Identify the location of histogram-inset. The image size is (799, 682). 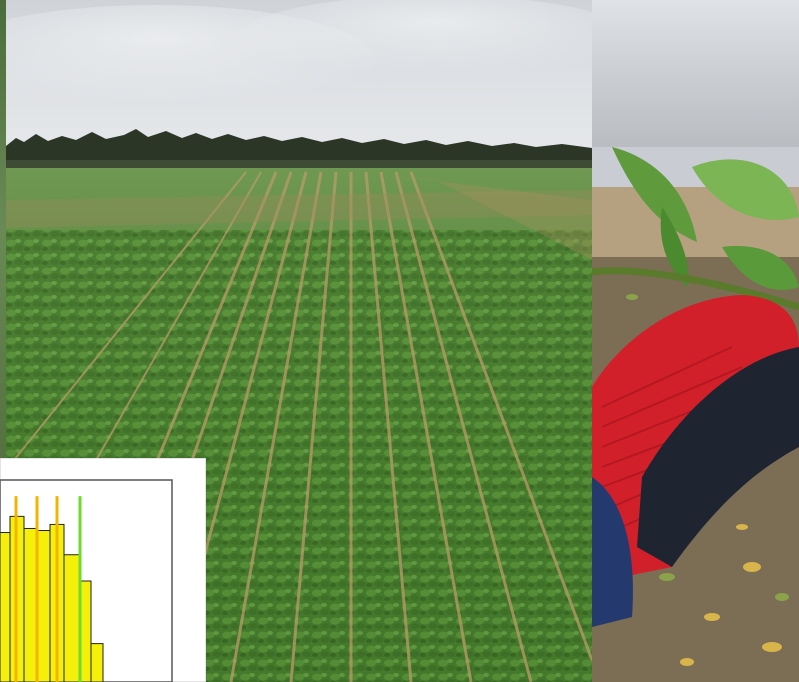
(103, 569).